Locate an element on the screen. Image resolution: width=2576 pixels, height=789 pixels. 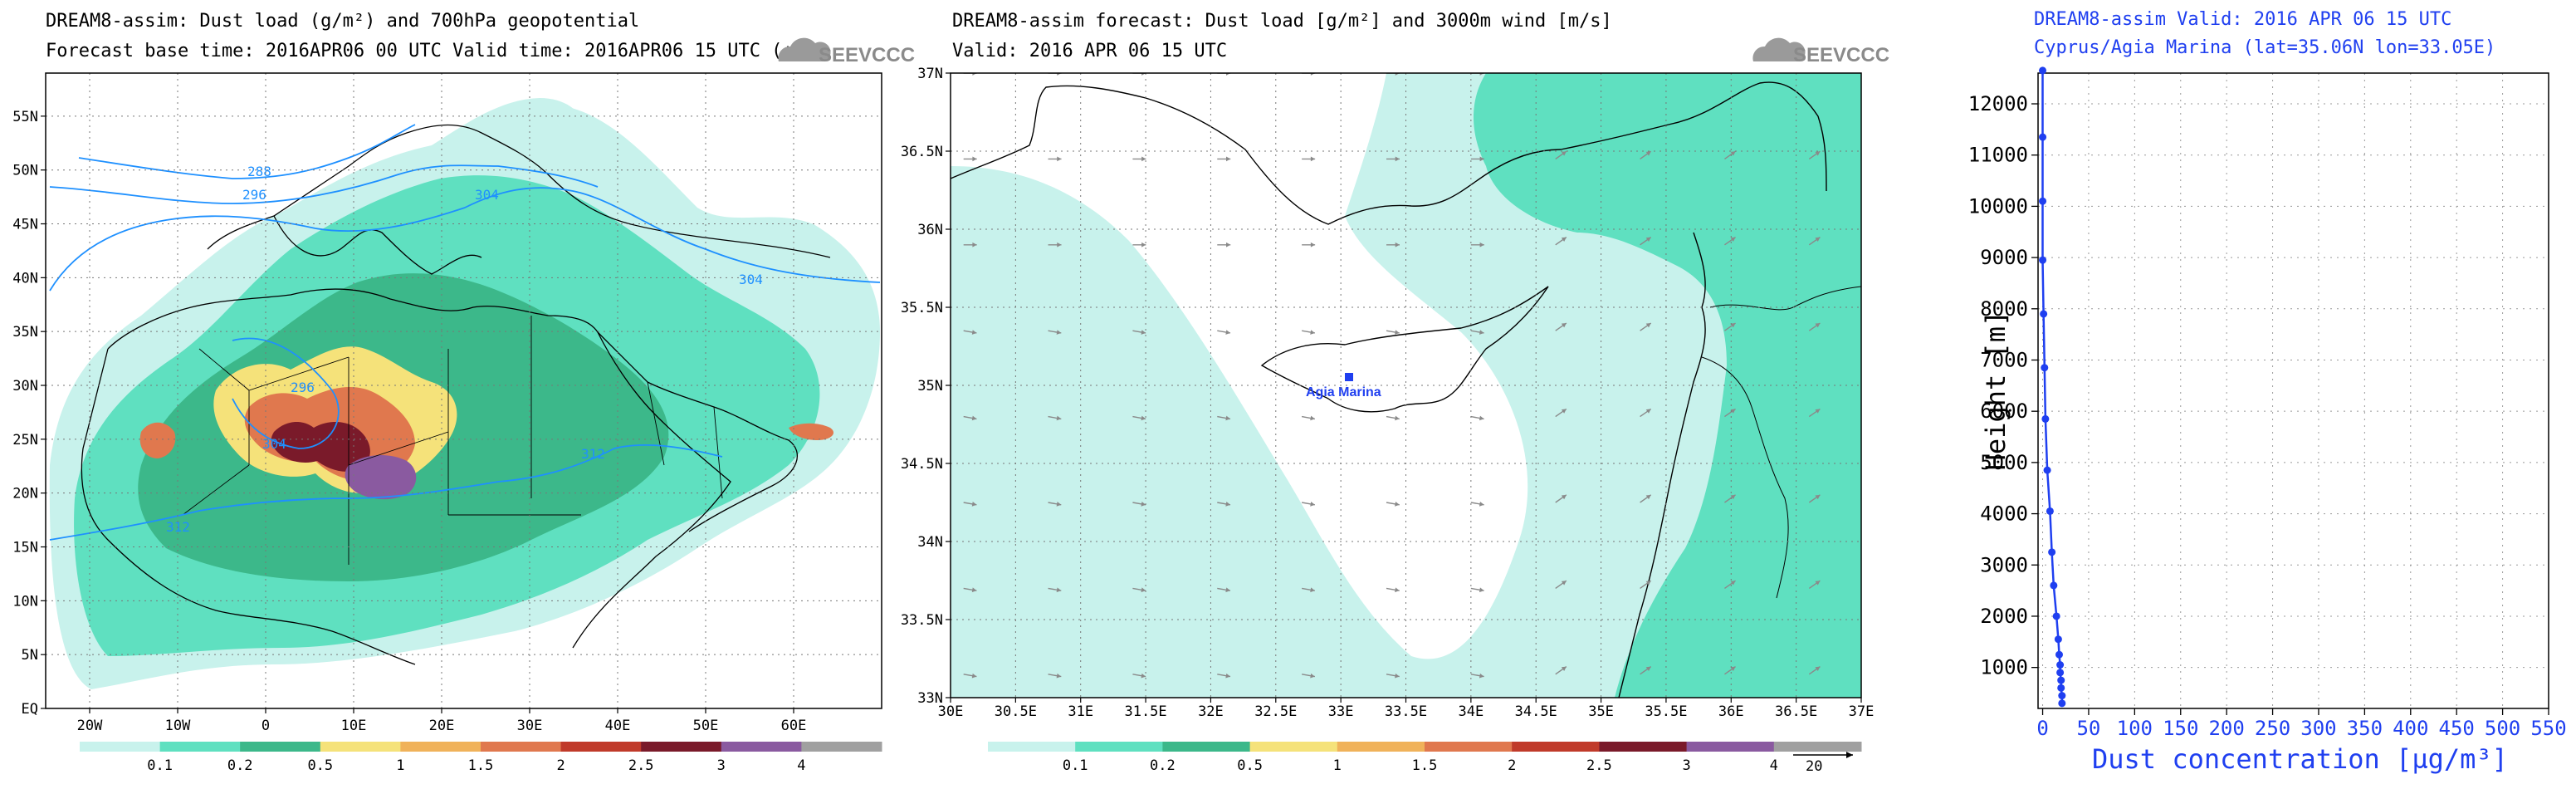
x-tick-label: 400 is located at coordinates (2410, 728).